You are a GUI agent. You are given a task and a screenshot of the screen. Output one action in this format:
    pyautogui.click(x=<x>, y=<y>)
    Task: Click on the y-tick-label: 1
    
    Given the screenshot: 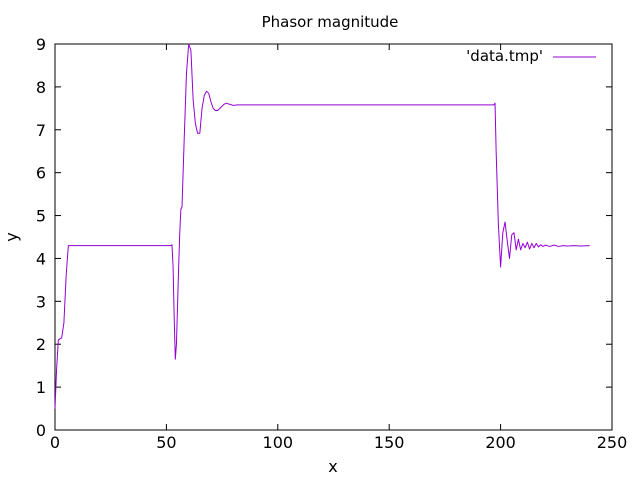 What is the action you would take?
    pyautogui.click(x=41, y=387)
    